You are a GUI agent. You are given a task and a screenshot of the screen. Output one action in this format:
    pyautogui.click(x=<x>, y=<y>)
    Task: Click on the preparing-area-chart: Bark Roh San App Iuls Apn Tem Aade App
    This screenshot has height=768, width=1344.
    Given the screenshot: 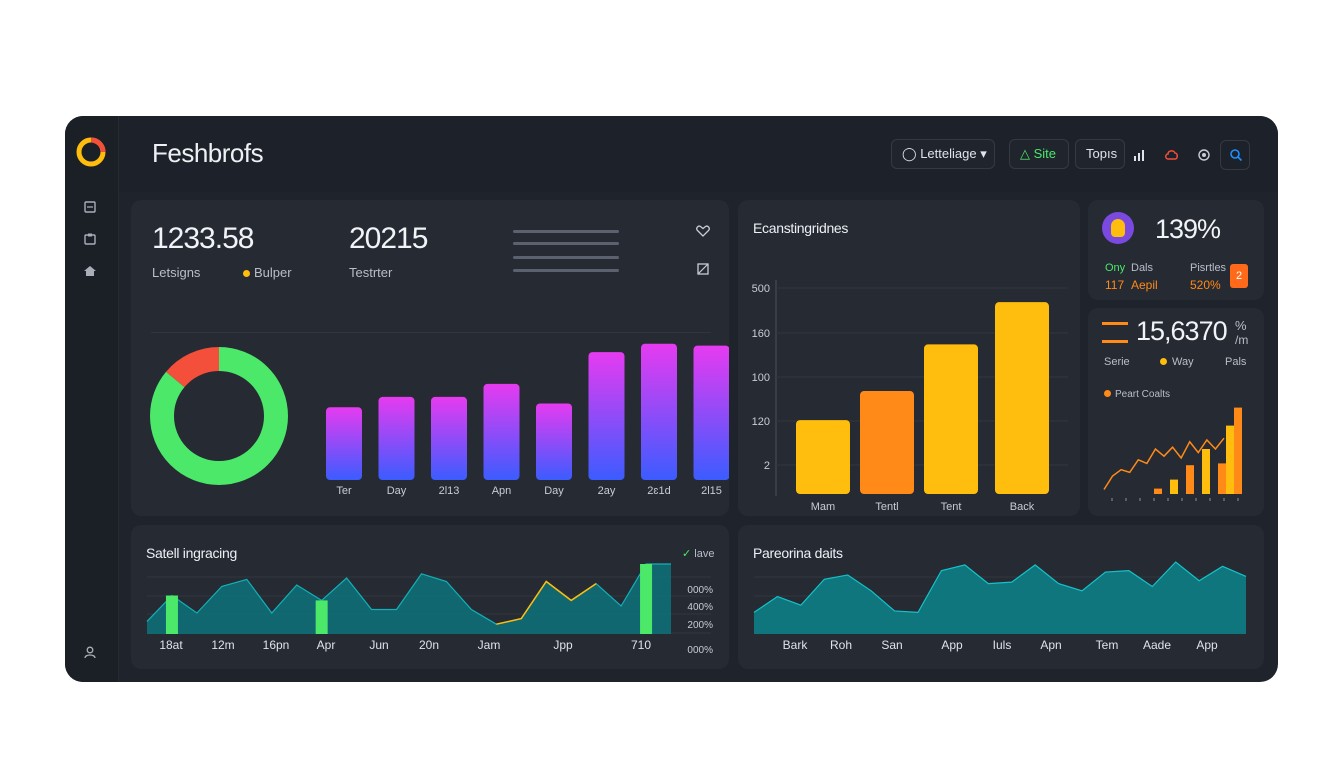 What is the action you would take?
    pyautogui.click(x=1000, y=606)
    